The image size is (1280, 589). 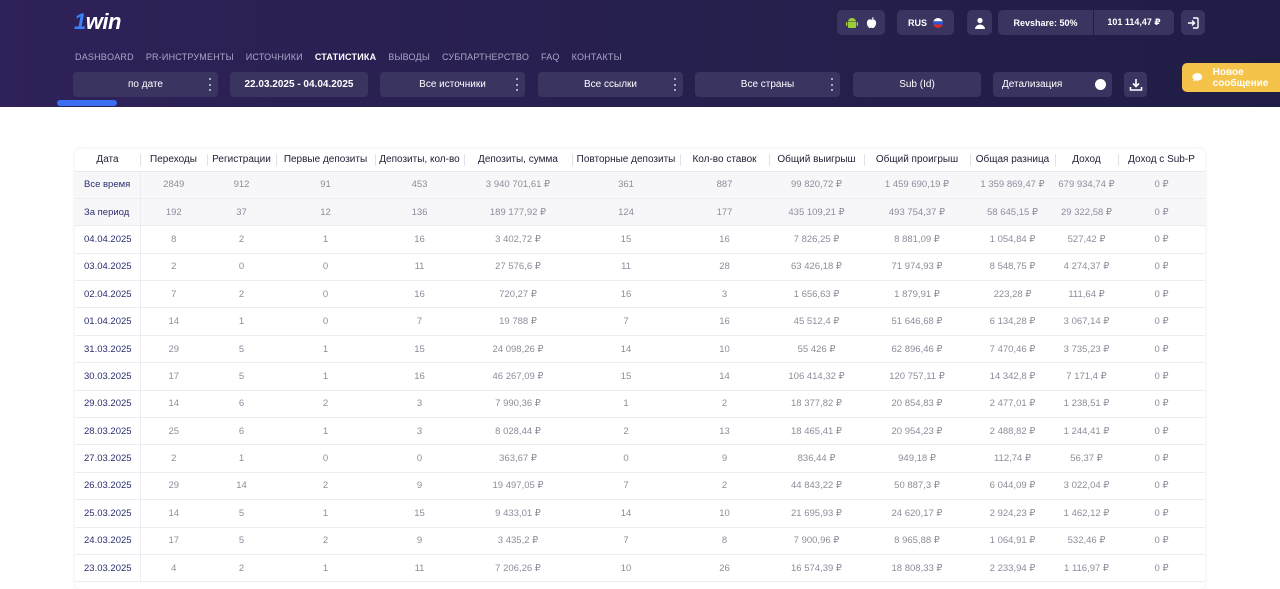 What do you see at coordinates (518, 513) in the screenshot?
I see `table-cell: 9 433,01 ₽` at bounding box center [518, 513].